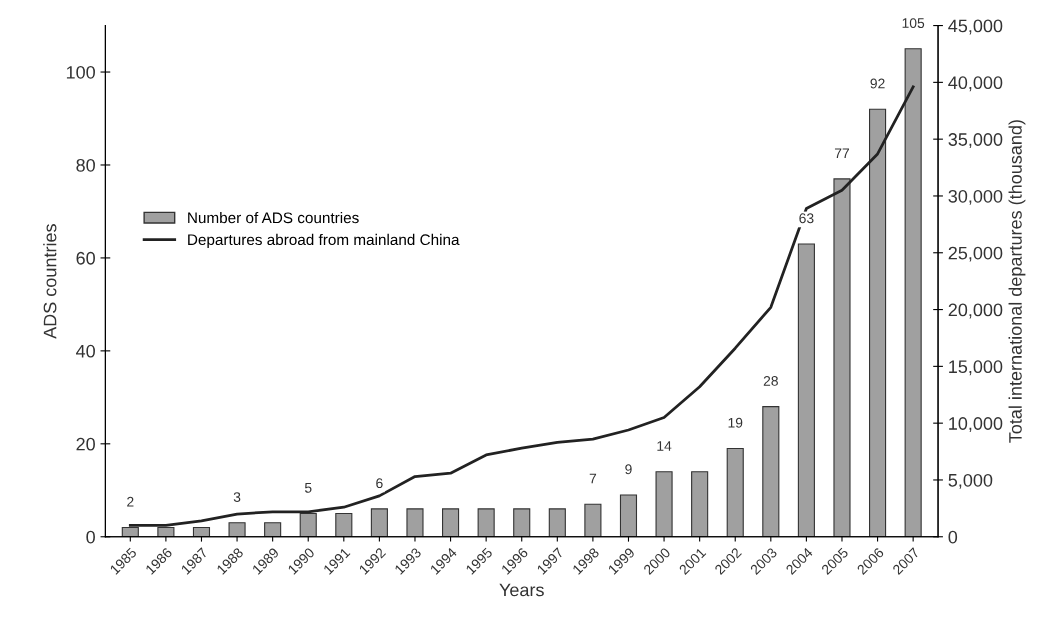 The width and height of the screenshot is (1054, 639). Describe the element at coordinates (628, 469) in the screenshot. I see `data-label: 9` at that location.